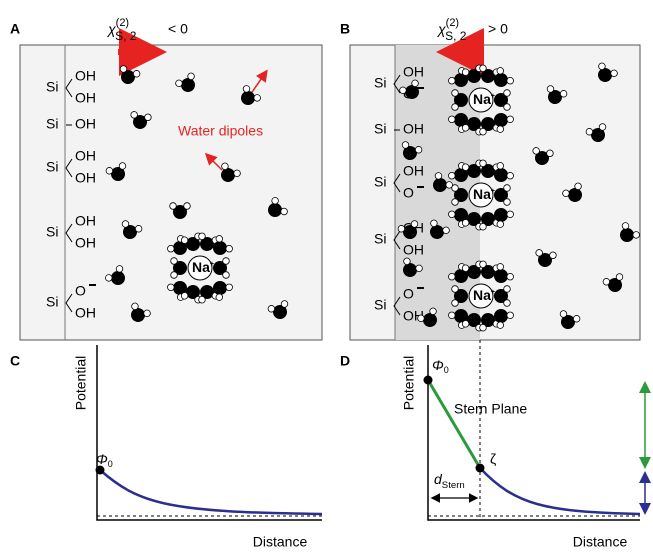  What do you see at coordinates (258, 82) in the screenshot?
I see `dipole-arrow` at bounding box center [258, 82].